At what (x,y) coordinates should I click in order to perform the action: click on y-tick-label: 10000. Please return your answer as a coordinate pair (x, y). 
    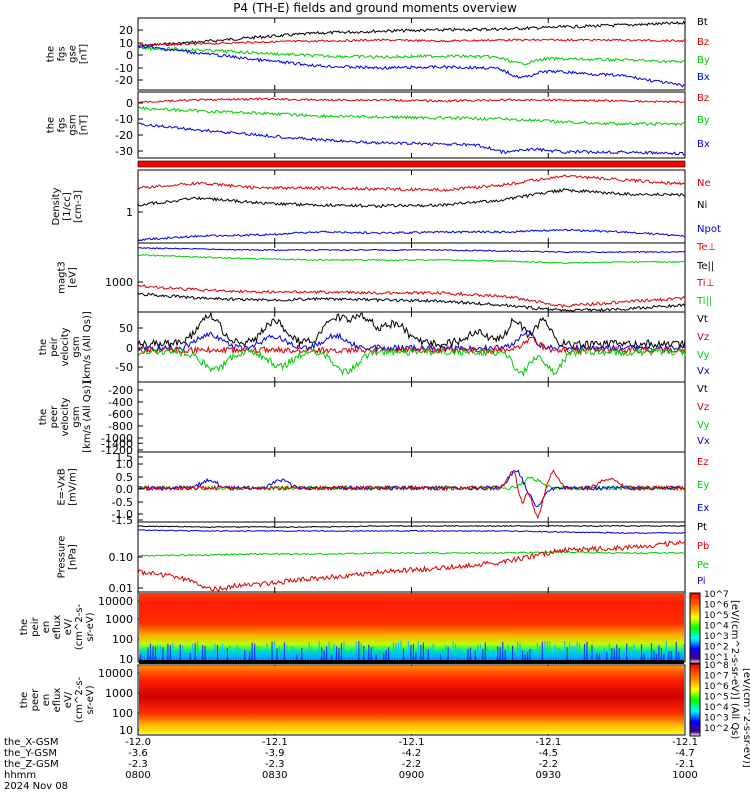
    Looking at the image, I should click on (115, 601).